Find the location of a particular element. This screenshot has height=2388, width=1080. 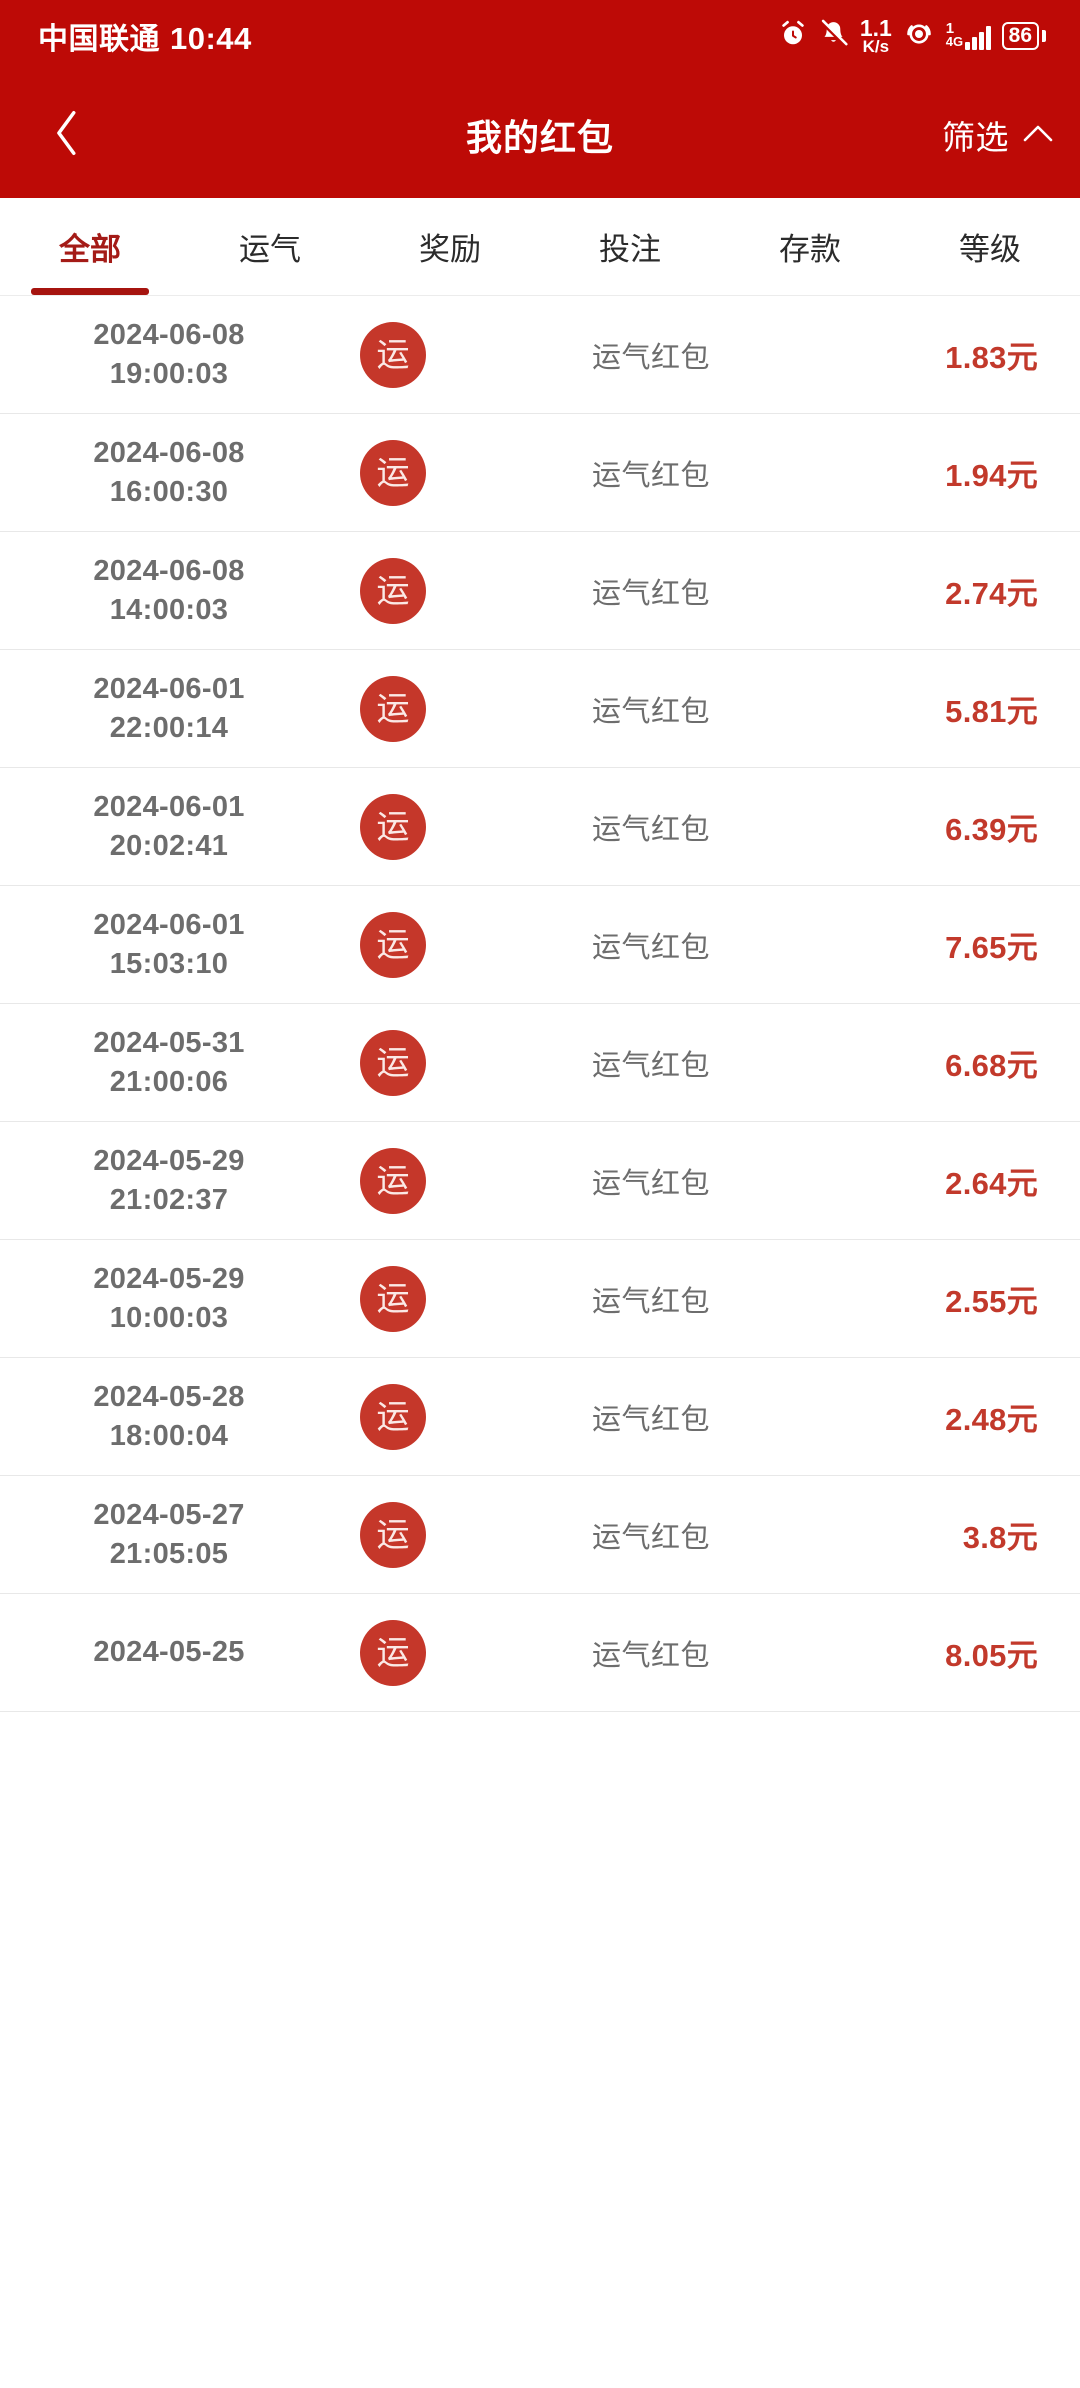

tab-bar: 全部 运气 奖励 投注 存款 等级 is located at coordinates (540, 247).